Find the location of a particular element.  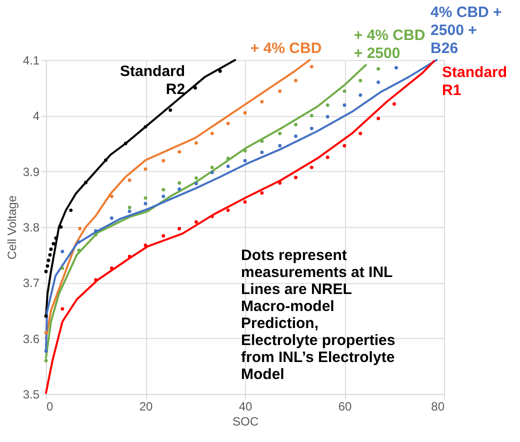

annotation: Dots represent measurements at INL is located at coordinates (317, 264).